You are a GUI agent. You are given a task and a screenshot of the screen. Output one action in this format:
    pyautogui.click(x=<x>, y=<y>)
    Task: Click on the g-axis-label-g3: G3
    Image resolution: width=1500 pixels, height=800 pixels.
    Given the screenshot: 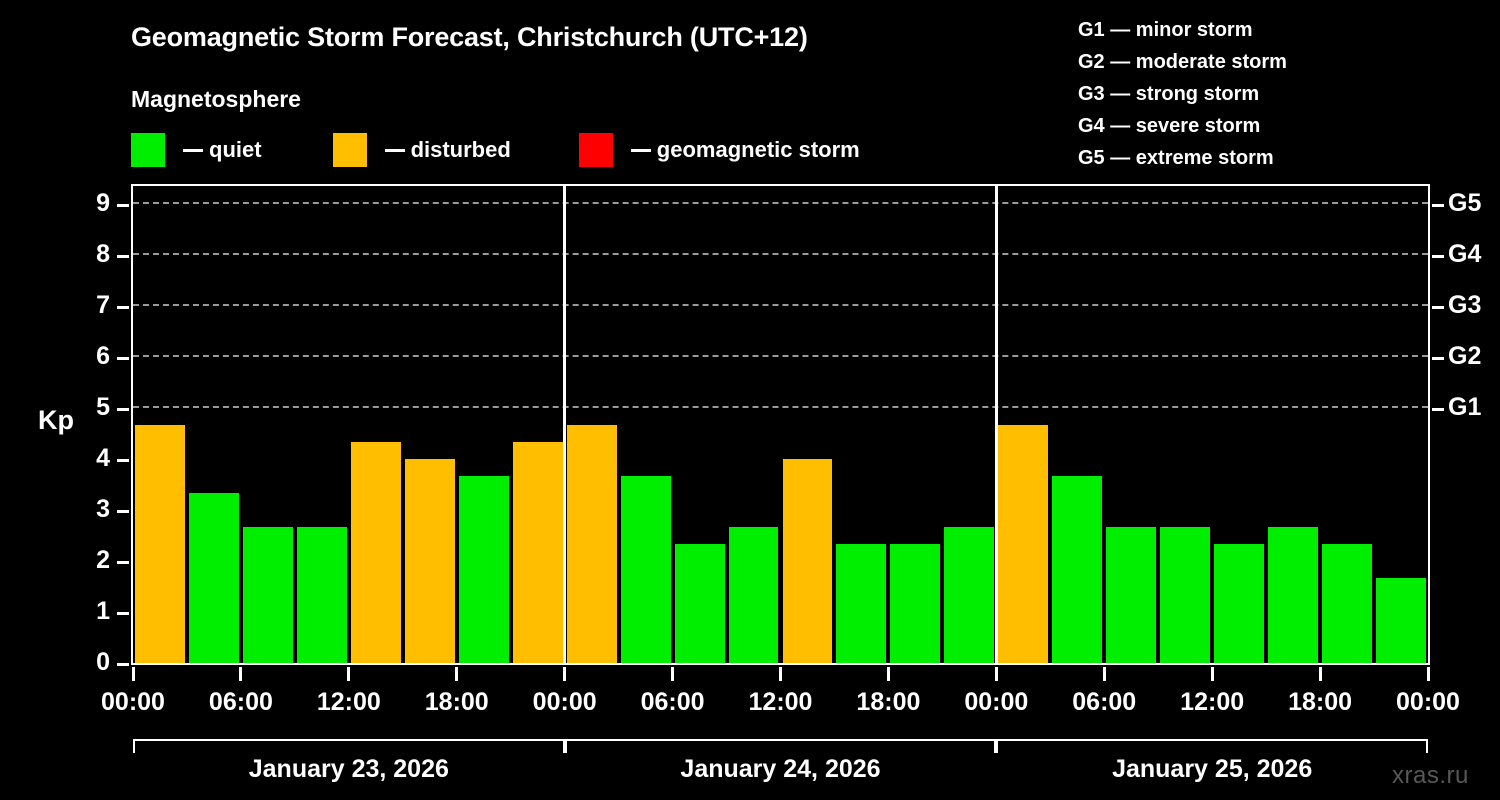 What is the action you would take?
    pyautogui.click(x=1465, y=304)
    